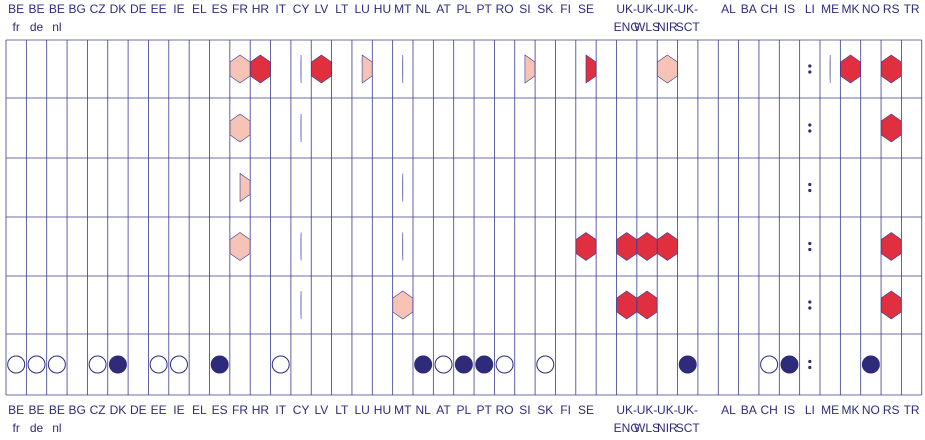 Image resolution: width=925 pixels, height=440 pixels. What do you see at coordinates (667, 428) in the screenshot?
I see `bottom-label: NIR` at bounding box center [667, 428].